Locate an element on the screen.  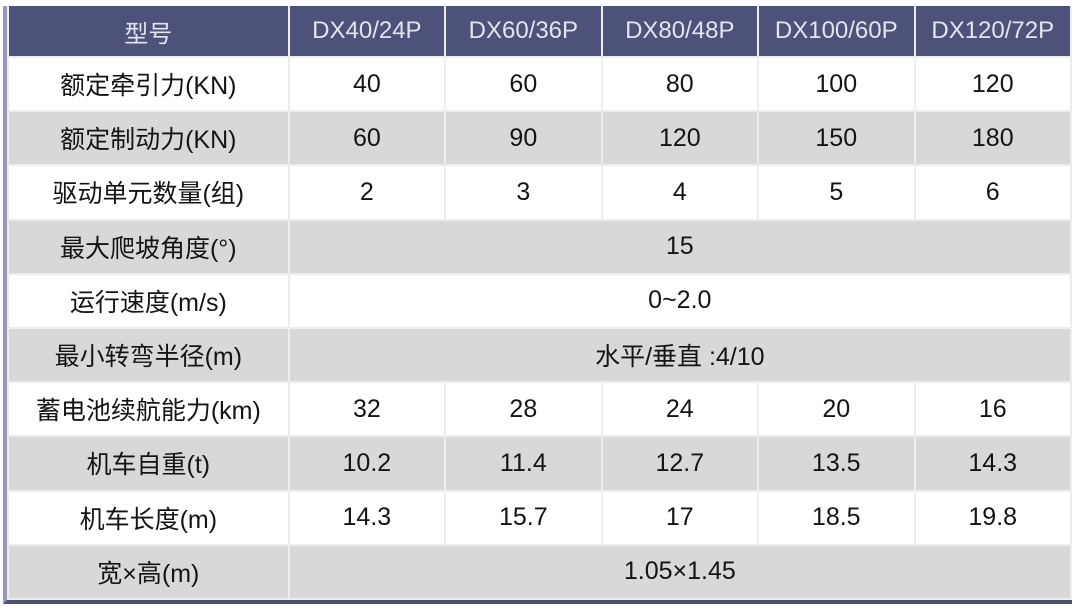
value-cell: 2 is located at coordinates (367, 192).